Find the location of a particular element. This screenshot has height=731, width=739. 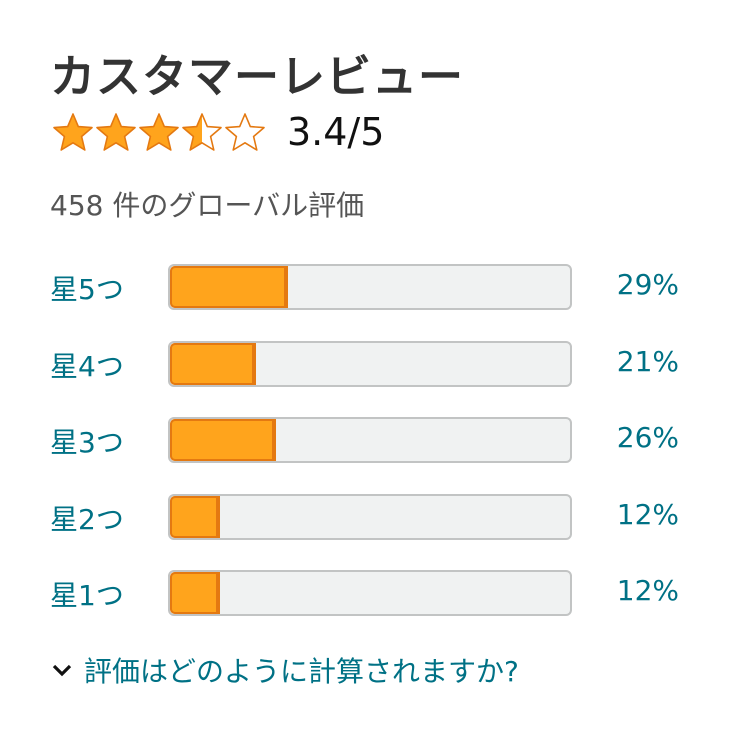

histogram-row: 星1つ 12% is located at coordinates (369, 593).